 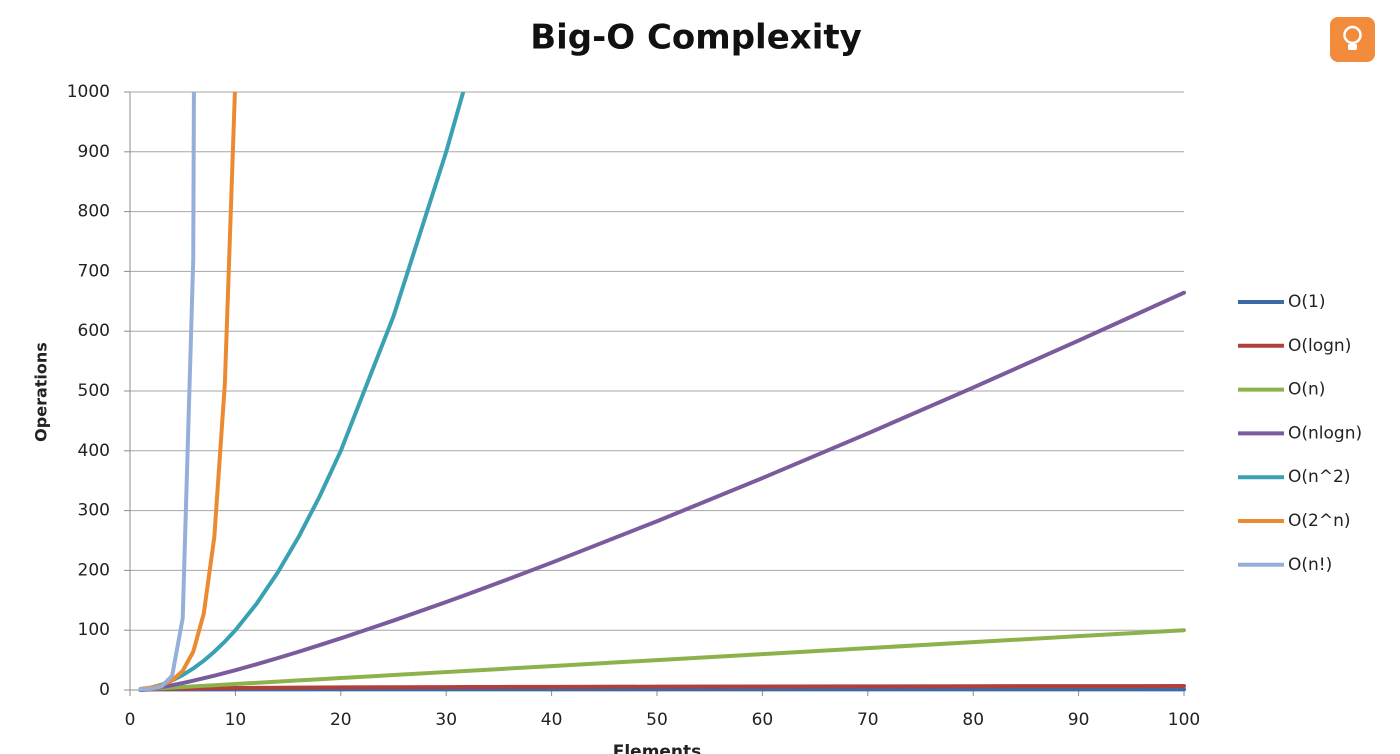 What do you see at coordinates (94, 271) in the screenshot?
I see `y-tick-label: 700` at bounding box center [94, 271].